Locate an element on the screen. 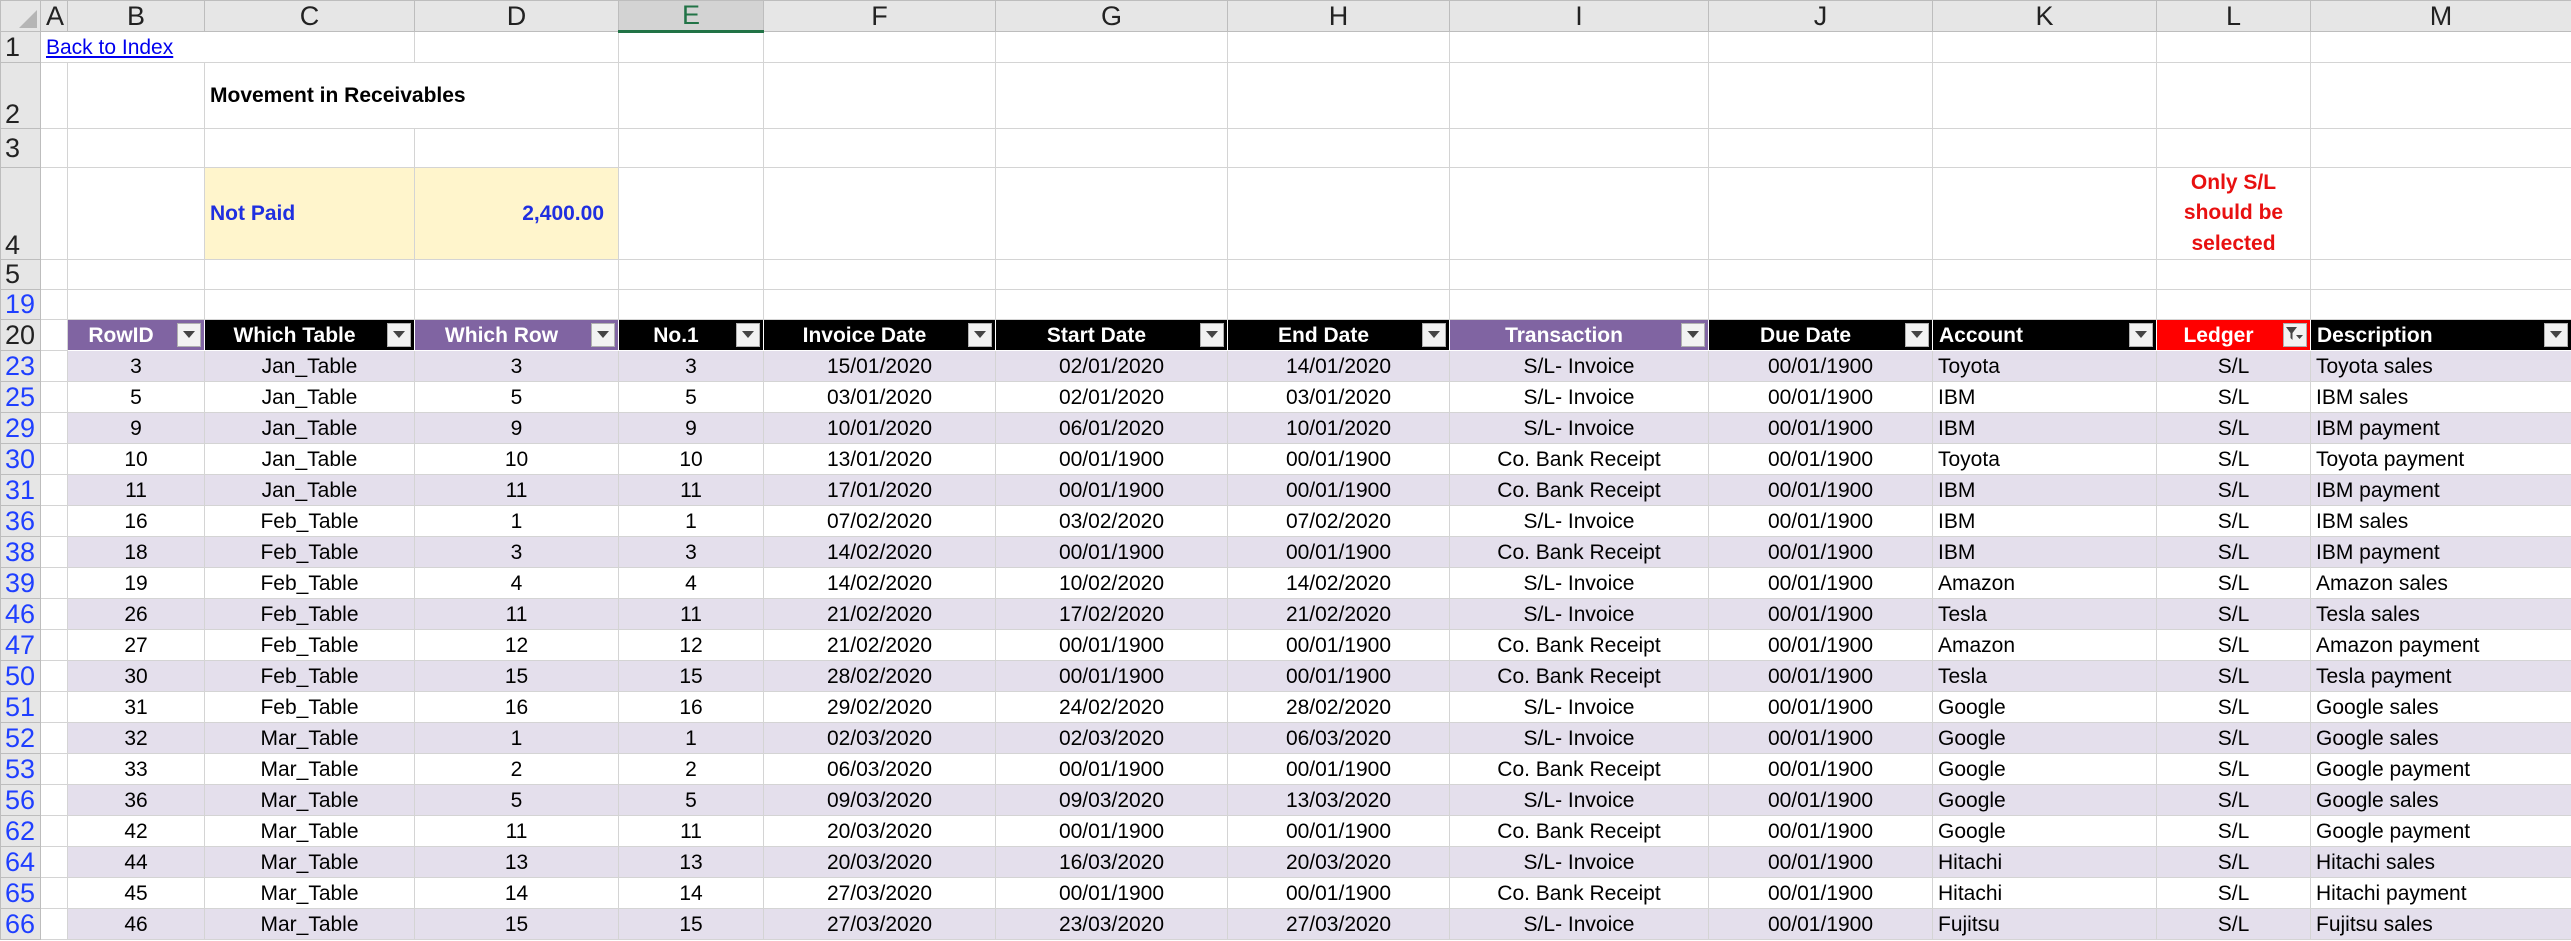 Image resolution: width=2571 pixels, height=941 pixels. cell-which-row: 11 is located at coordinates (516, 831).